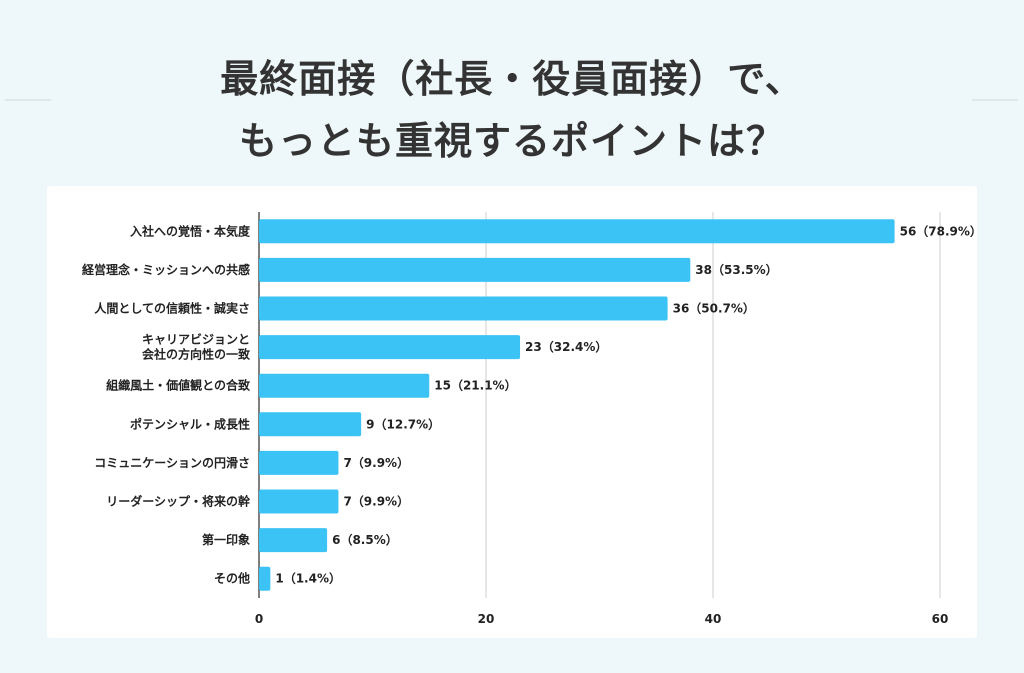  I want to click on data-label: 1（1.4%）, so click(308, 578).